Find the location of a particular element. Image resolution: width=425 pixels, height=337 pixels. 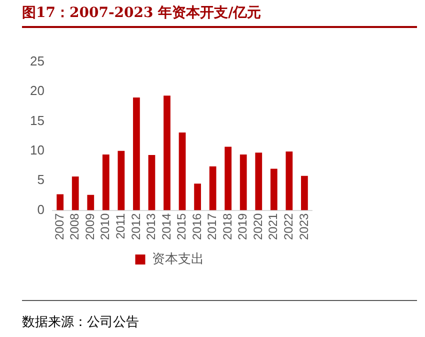

x-tick-label: 2018 is located at coordinates (227, 226).